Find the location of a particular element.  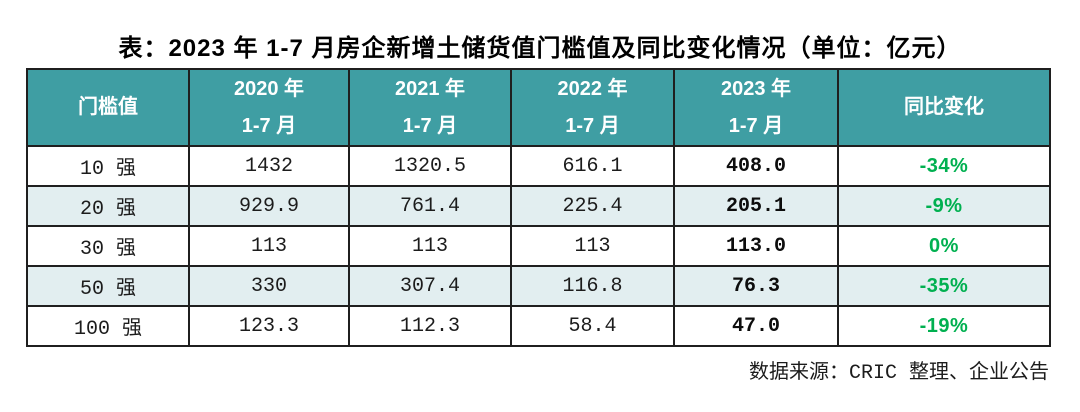

cell-yoy-change: -19% is located at coordinates (944, 326).